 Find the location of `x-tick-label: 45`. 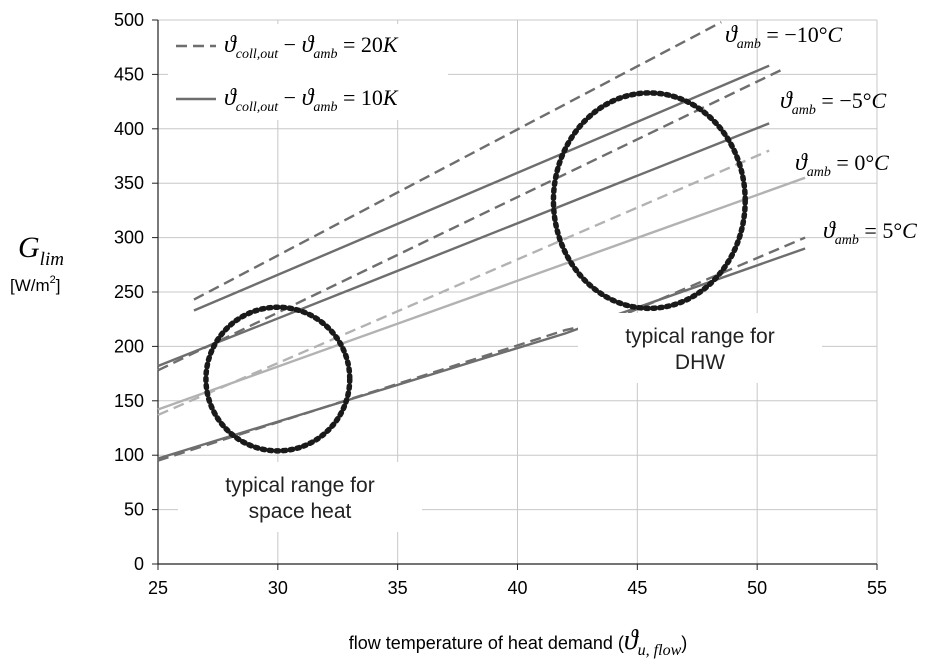

x-tick-label: 45 is located at coordinates (637, 588).